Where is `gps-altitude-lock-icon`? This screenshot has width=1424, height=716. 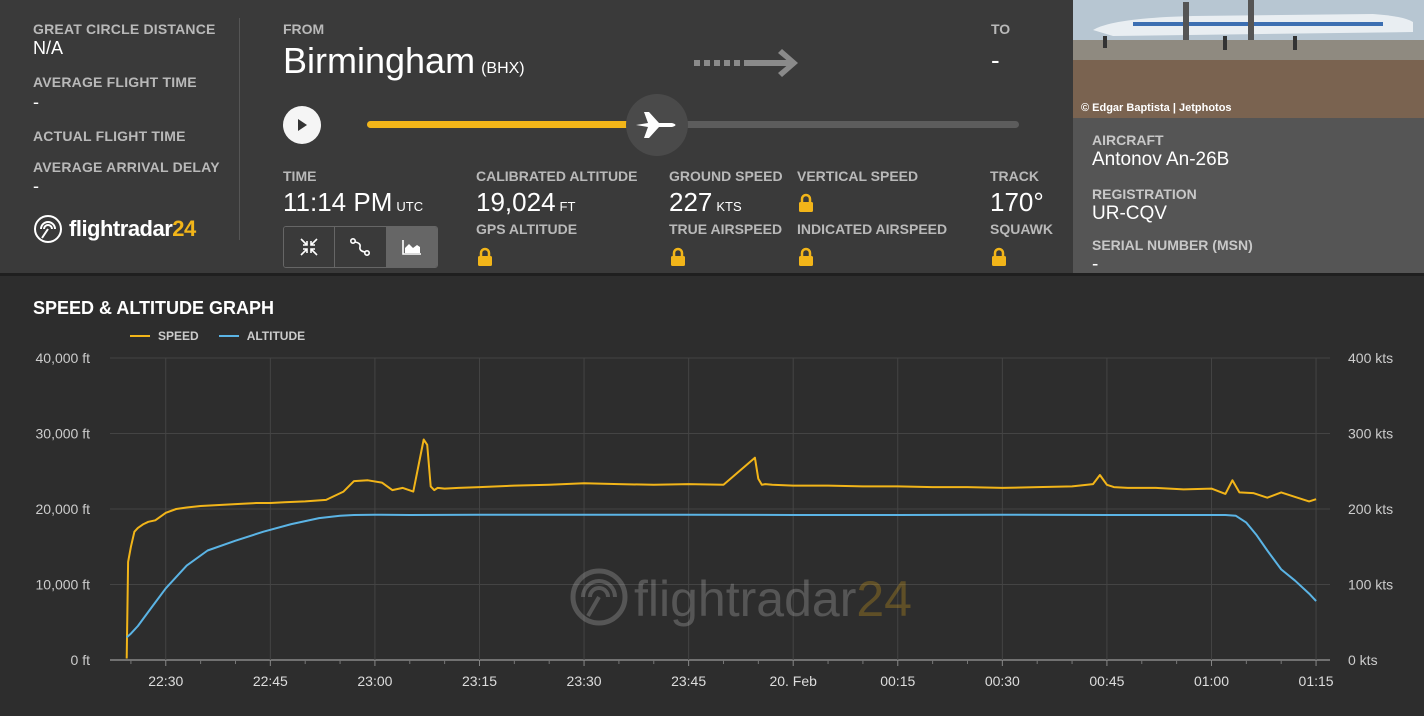 gps-altitude-lock-icon is located at coordinates (485, 257).